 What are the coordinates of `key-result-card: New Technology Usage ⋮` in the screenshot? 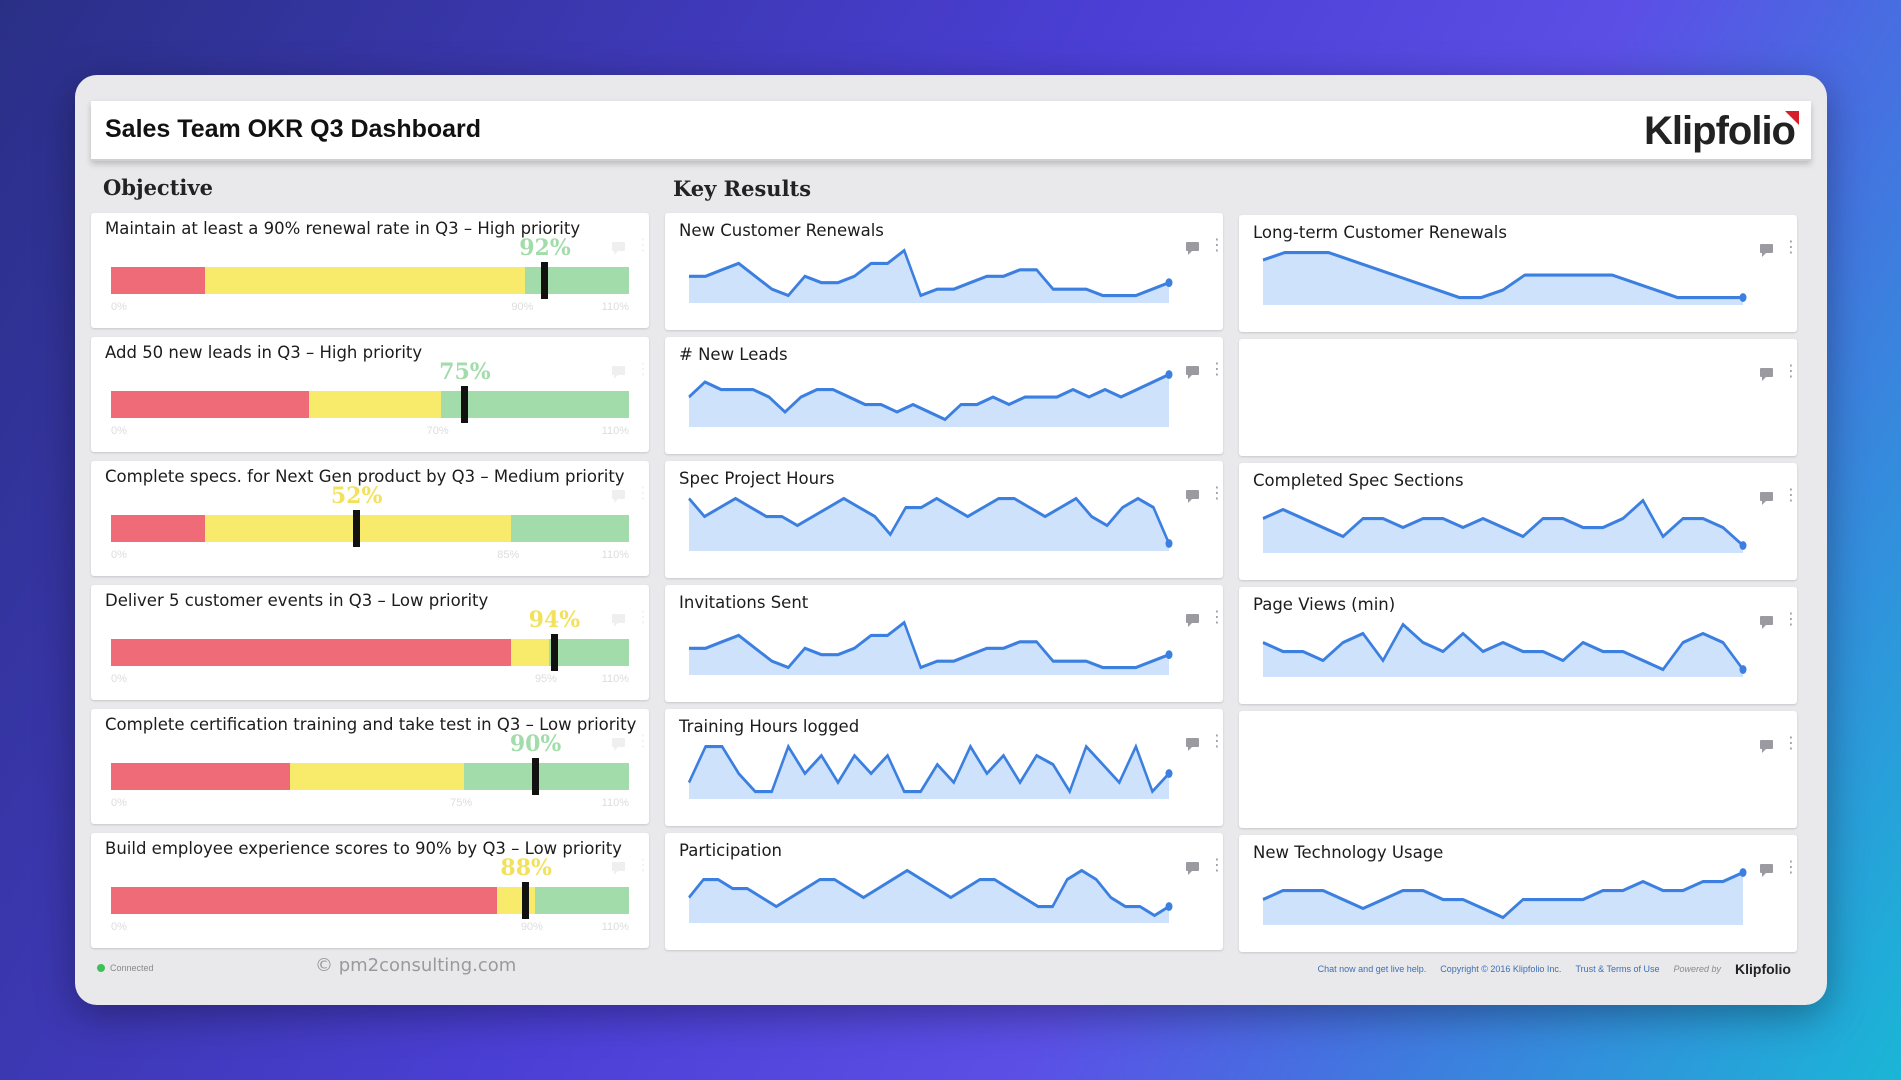 It's located at (1519, 893).